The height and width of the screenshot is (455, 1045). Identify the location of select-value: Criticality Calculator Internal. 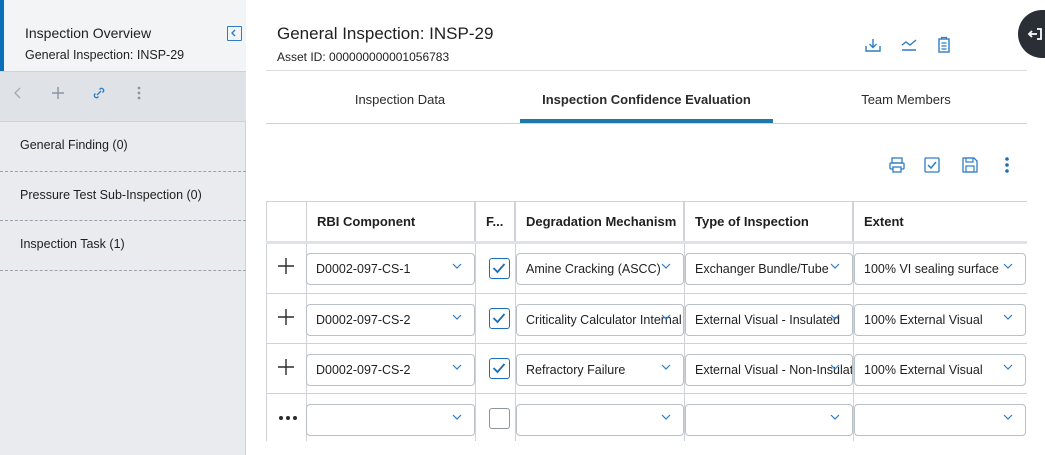
(604, 320).